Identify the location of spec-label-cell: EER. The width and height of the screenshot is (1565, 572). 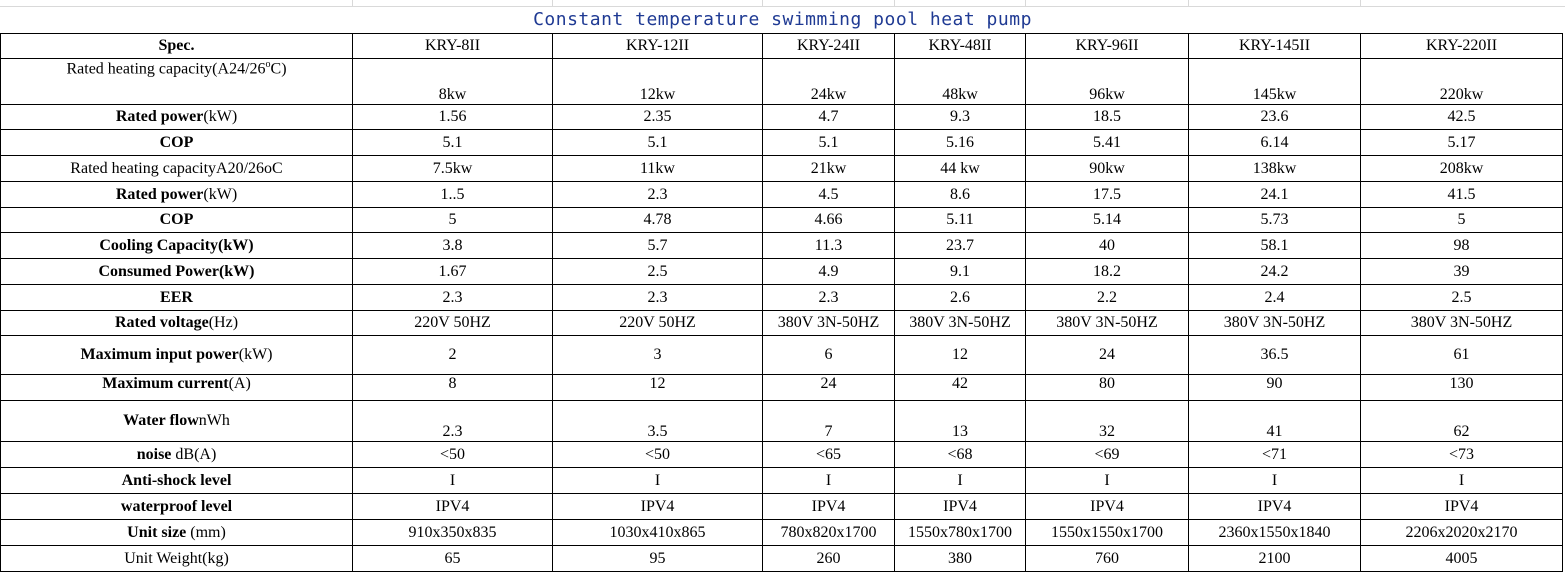
(176, 297).